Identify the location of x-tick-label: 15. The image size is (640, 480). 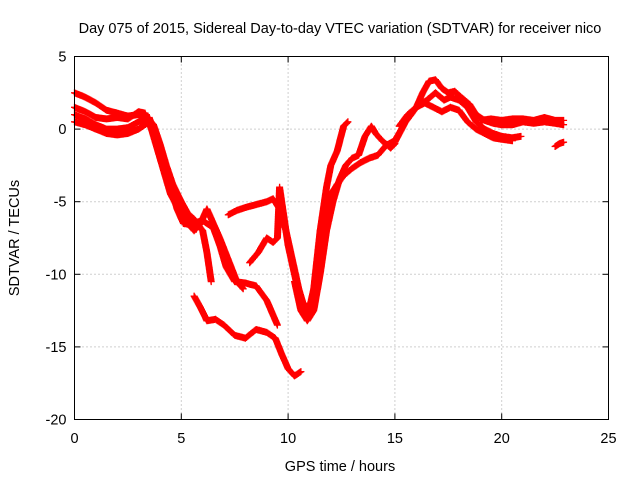
(395, 439).